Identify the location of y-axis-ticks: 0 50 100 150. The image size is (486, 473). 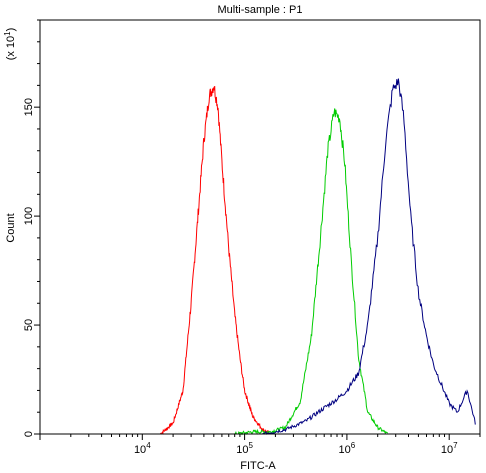
(31, 228).